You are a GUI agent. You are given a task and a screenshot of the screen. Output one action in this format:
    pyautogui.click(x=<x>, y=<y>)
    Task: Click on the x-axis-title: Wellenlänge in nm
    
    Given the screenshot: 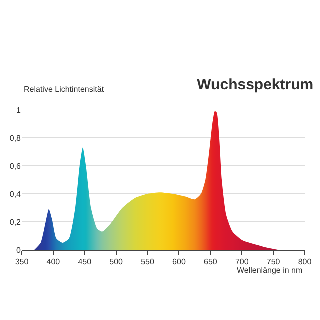 What is the action you would take?
    pyautogui.click(x=270, y=270)
    